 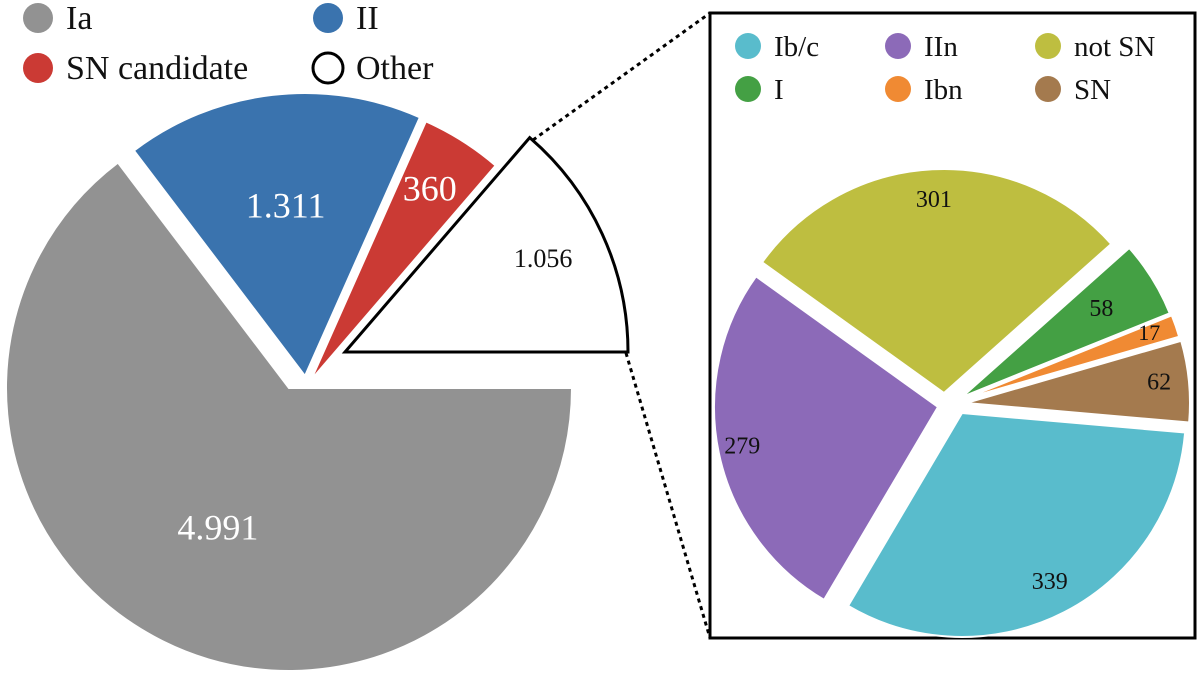 I want to click on inset-legend-label-not-sn: not SN, so click(x=1114, y=47).